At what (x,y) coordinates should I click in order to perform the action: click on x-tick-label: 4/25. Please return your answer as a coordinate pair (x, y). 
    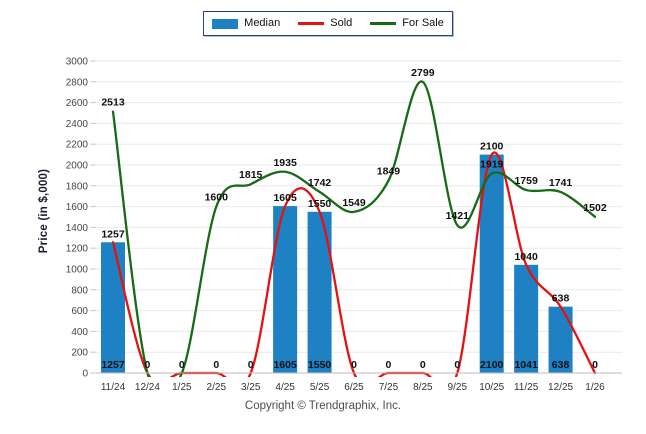
    Looking at the image, I should click on (285, 387).